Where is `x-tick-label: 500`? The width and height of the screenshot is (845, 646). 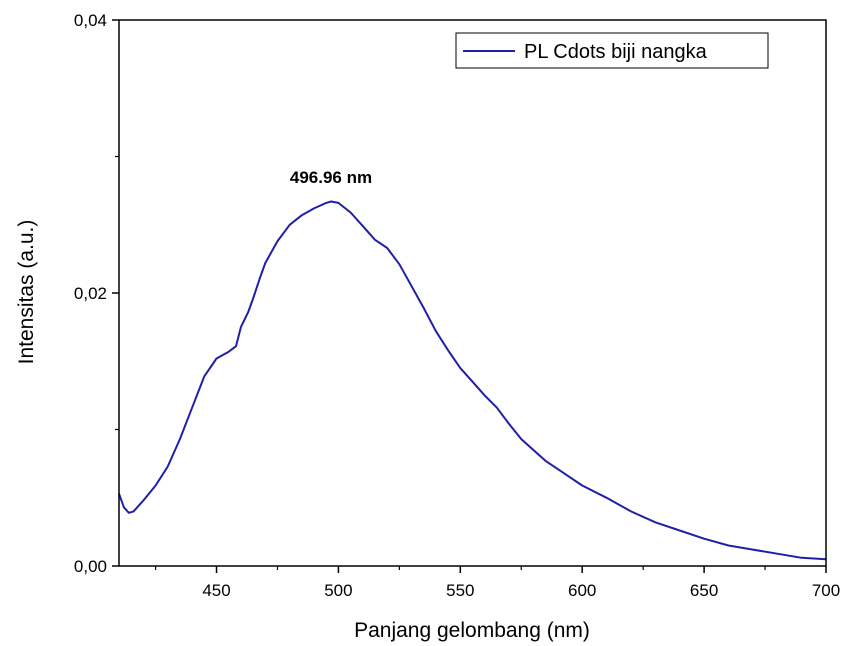
x-tick-label: 500 is located at coordinates (338, 590).